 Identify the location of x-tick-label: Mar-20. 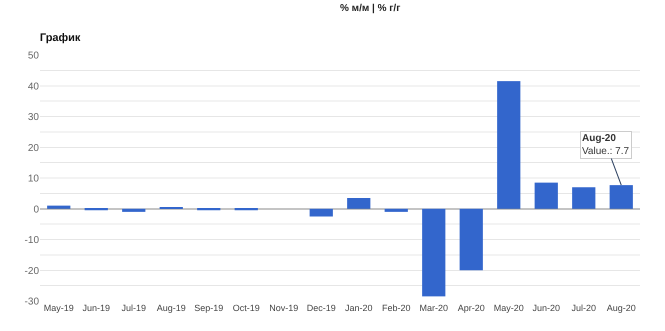
(433, 308).